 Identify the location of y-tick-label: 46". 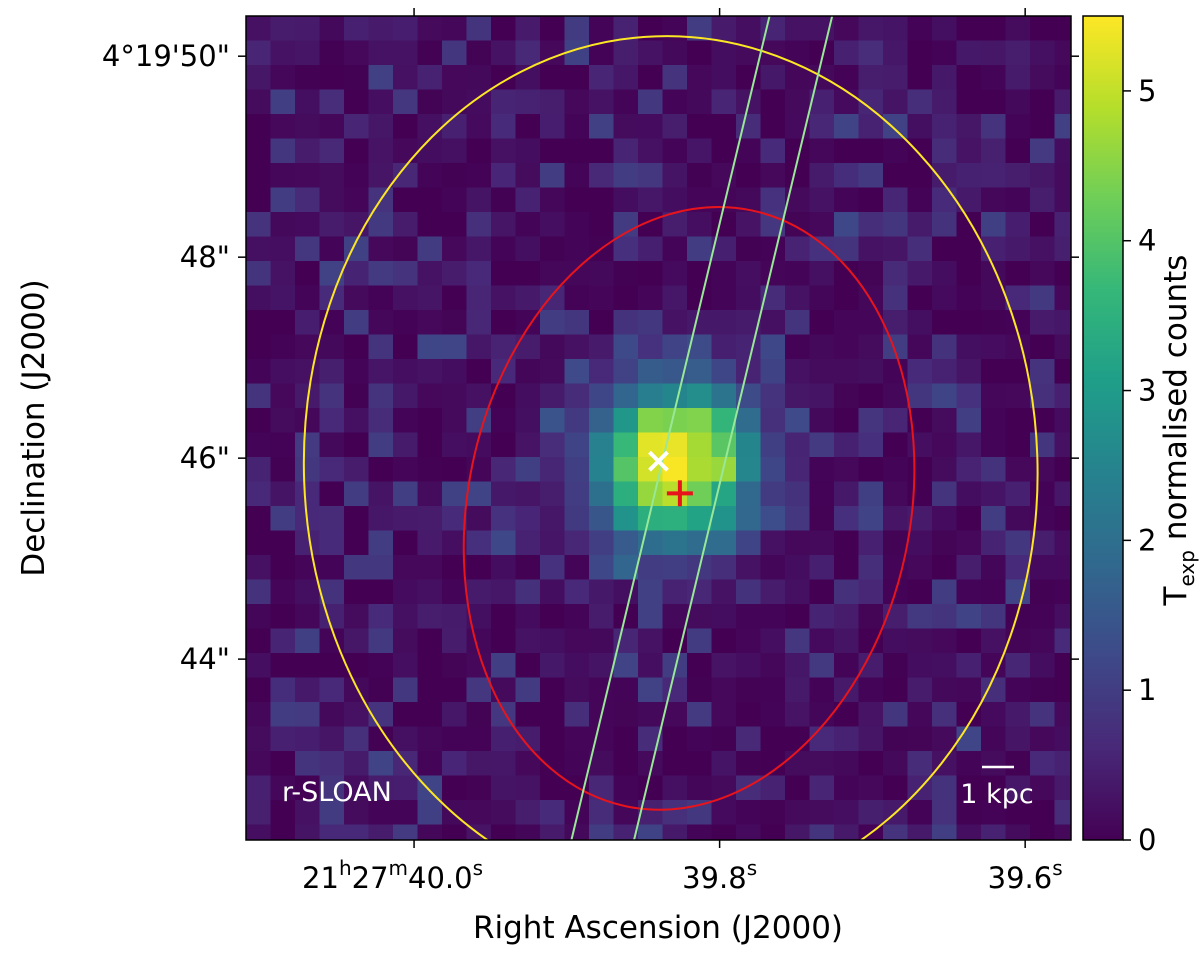
(205, 458).